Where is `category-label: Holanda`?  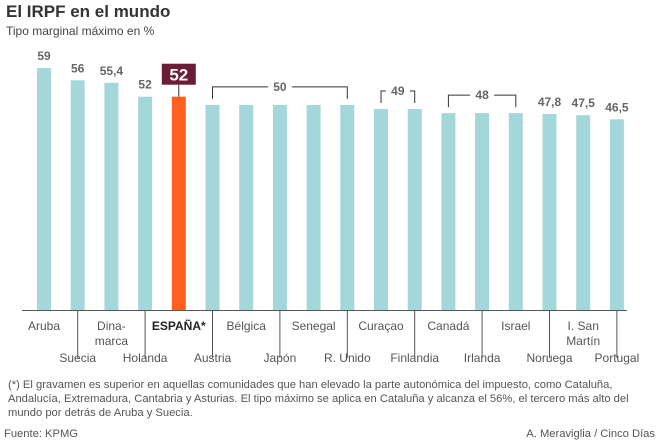
category-label: Holanda is located at coordinates (145, 358).